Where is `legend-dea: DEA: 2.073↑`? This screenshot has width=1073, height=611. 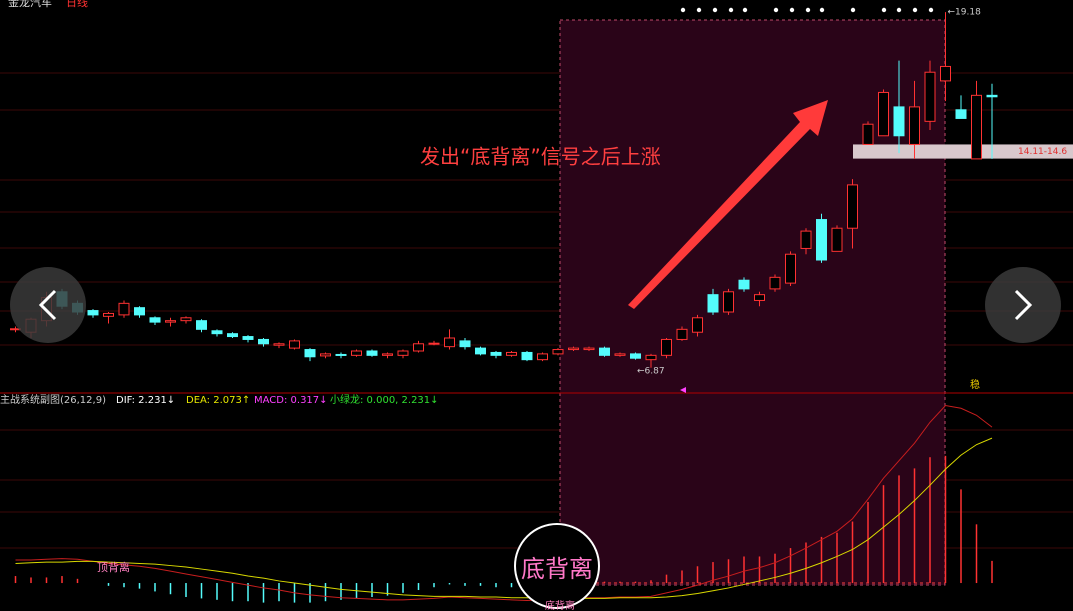
legend-dea: DEA: 2.073↑ is located at coordinates (218, 400).